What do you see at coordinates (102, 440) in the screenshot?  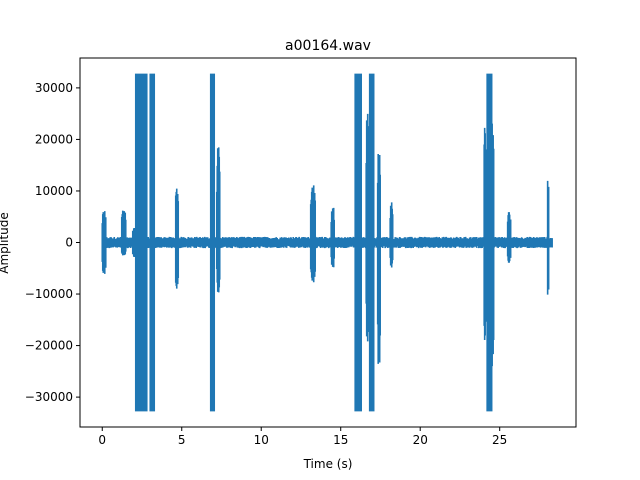 I see `x-tick-label: 0` at bounding box center [102, 440].